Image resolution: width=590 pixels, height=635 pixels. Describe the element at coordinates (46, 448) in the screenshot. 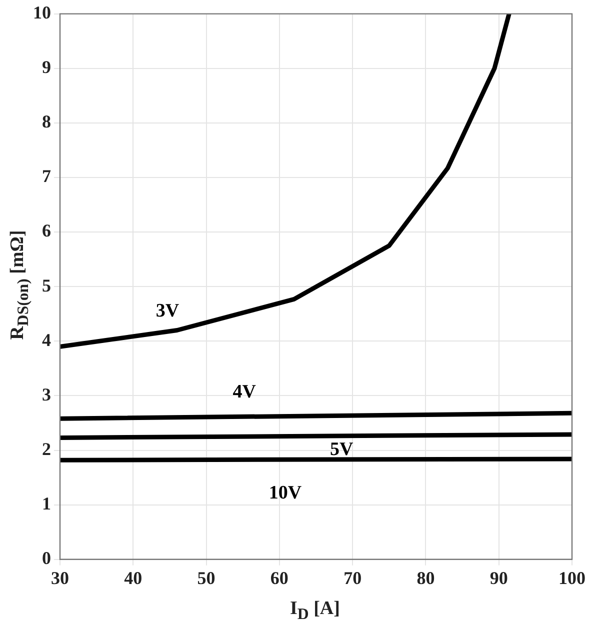

I see `y-tick-label: 2` at that location.